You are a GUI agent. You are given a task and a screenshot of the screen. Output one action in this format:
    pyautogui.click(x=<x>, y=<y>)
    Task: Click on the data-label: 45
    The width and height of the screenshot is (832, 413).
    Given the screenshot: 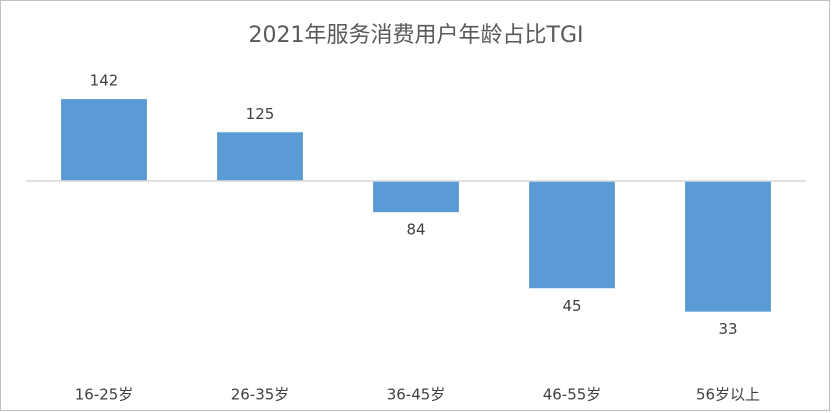 What is the action you would take?
    pyautogui.click(x=571, y=306)
    